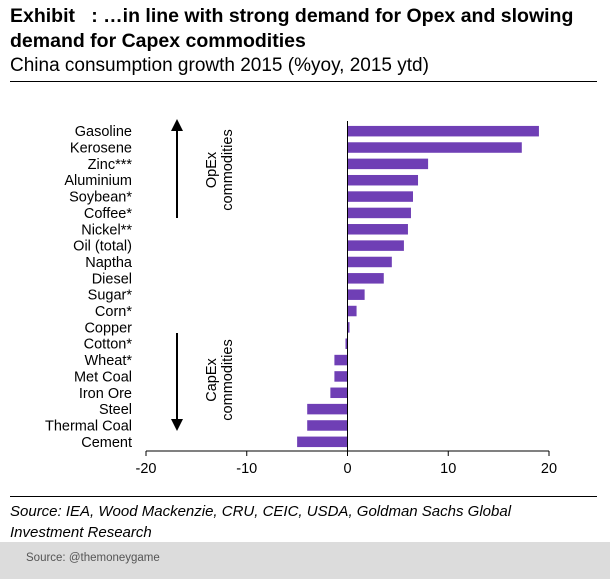 The image size is (610, 579). Describe the element at coordinates (110, 296) in the screenshot. I see `category-label: Sugar*` at that location.